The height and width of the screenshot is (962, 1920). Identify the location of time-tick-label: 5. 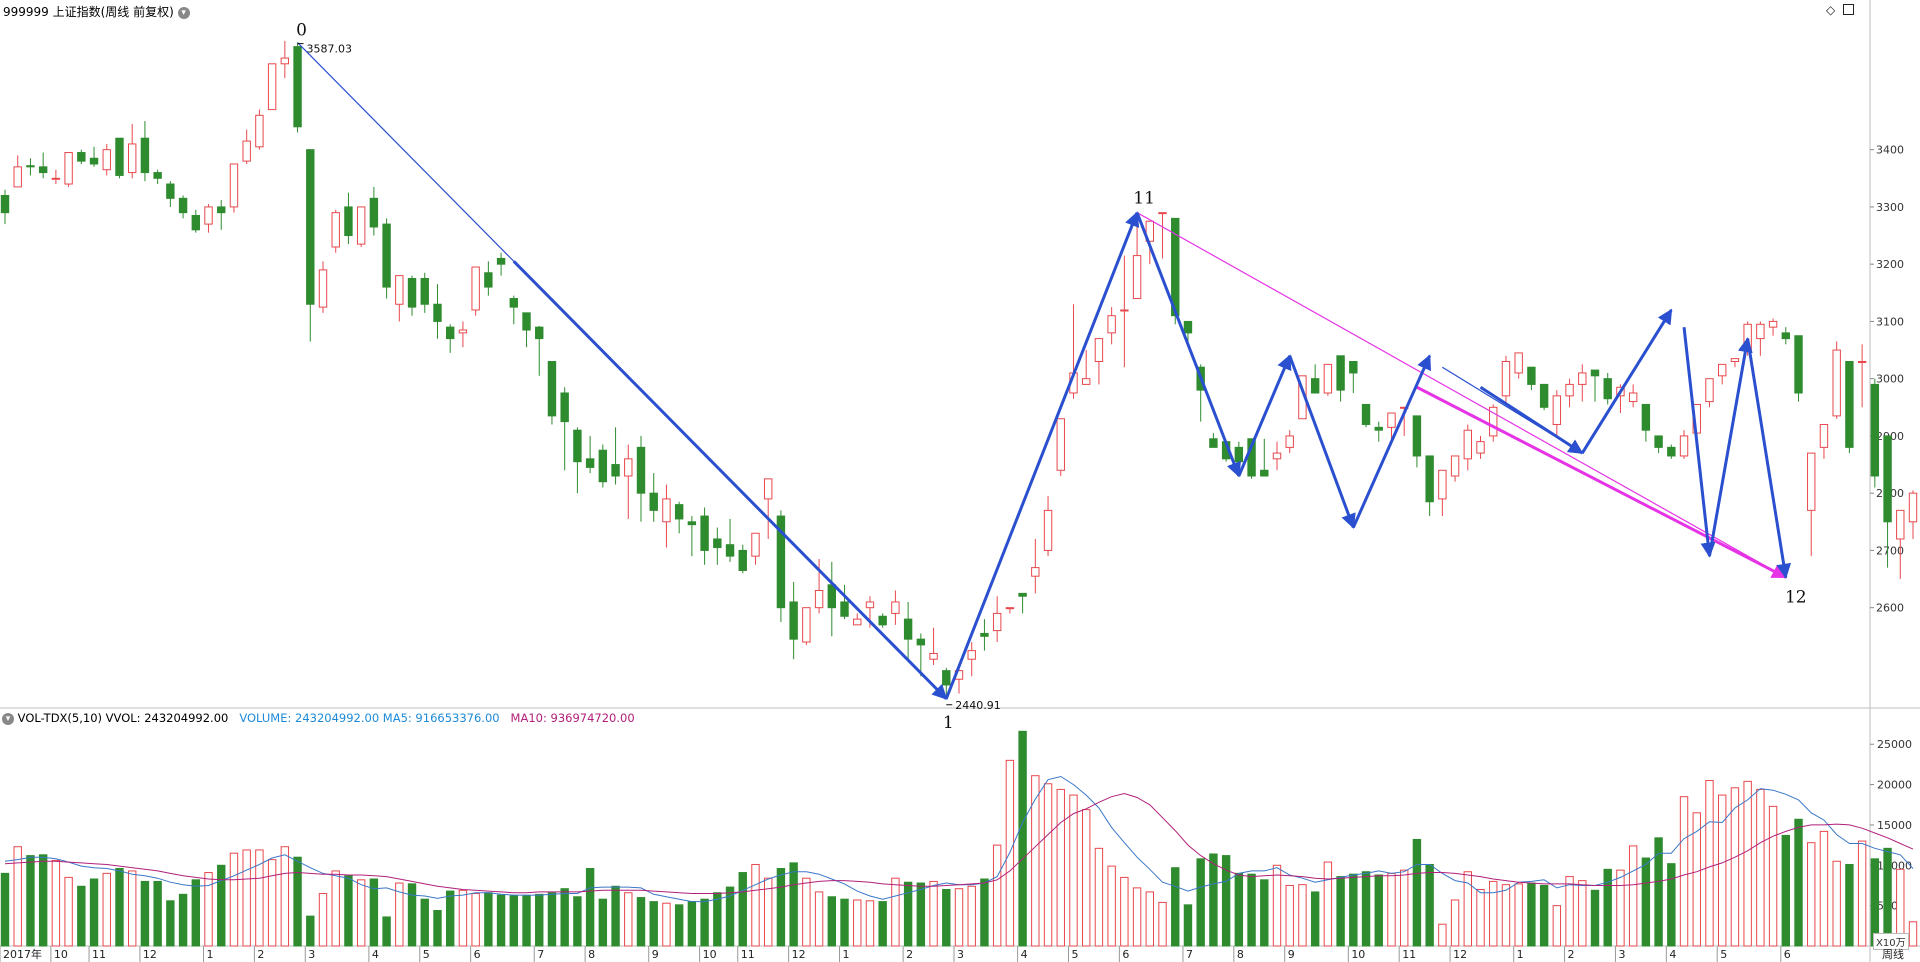
(1074, 954).